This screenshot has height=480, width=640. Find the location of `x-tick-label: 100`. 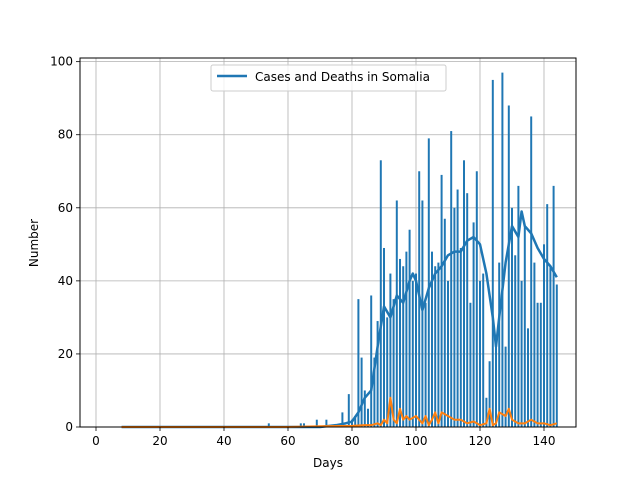

x-tick-label: 100 is located at coordinates (416, 441).